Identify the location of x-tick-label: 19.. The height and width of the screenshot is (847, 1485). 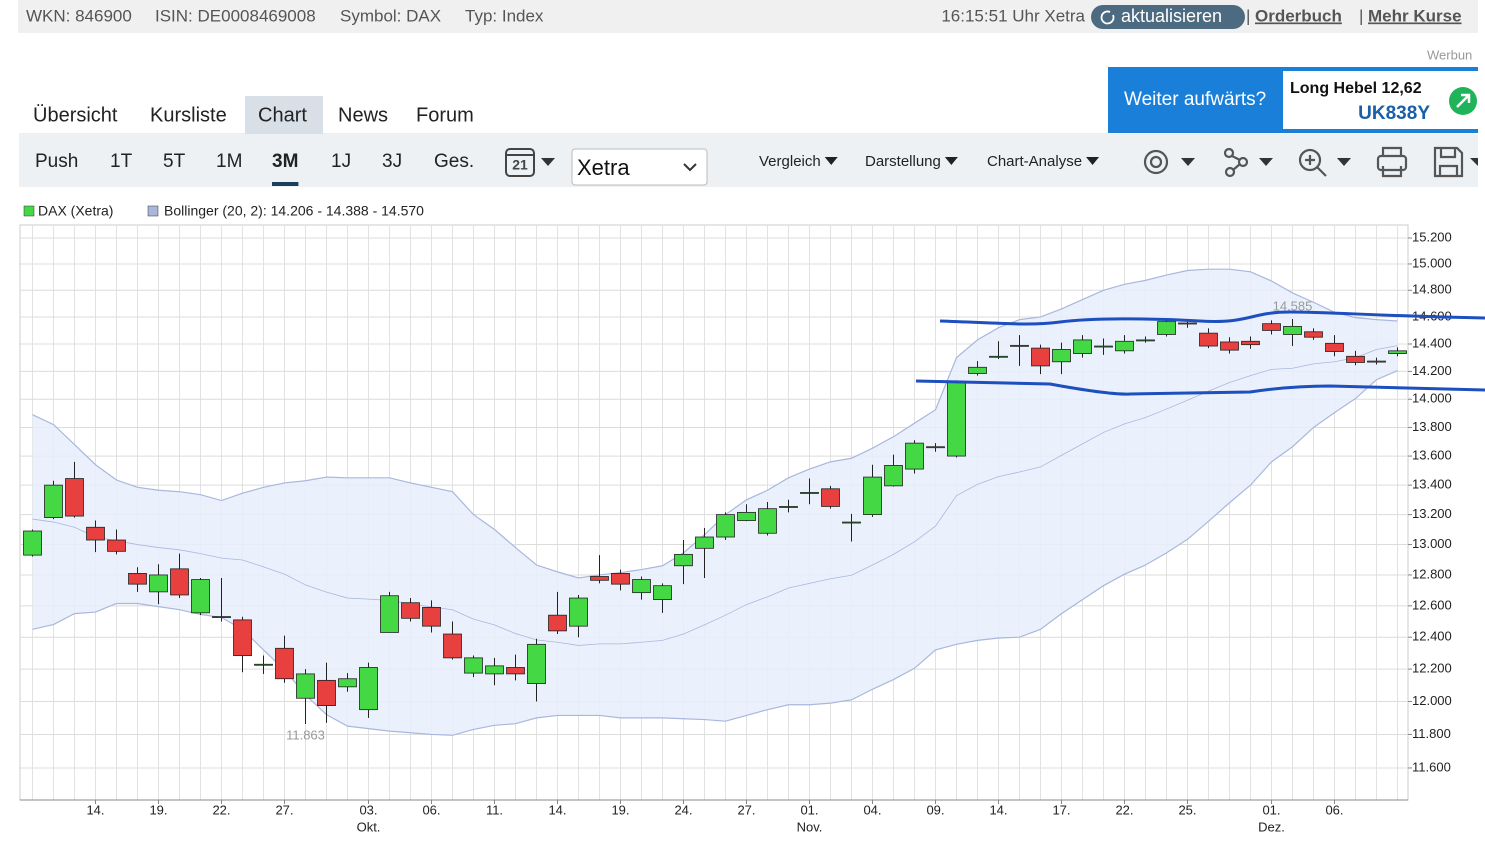
(620, 809).